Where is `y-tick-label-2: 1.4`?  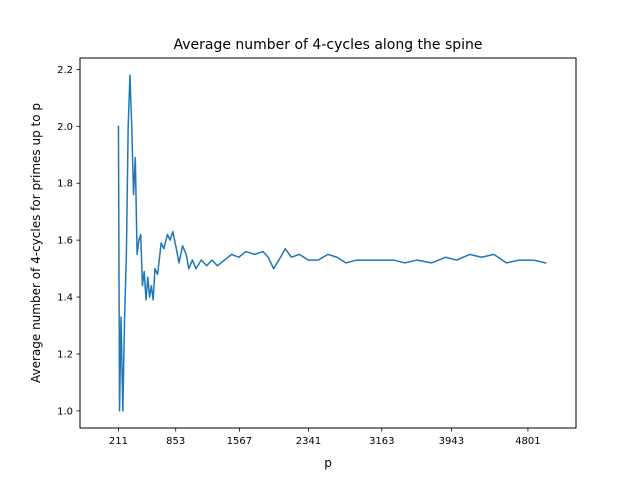
y-tick-label-2: 1.4 is located at coordinates (65, 298).